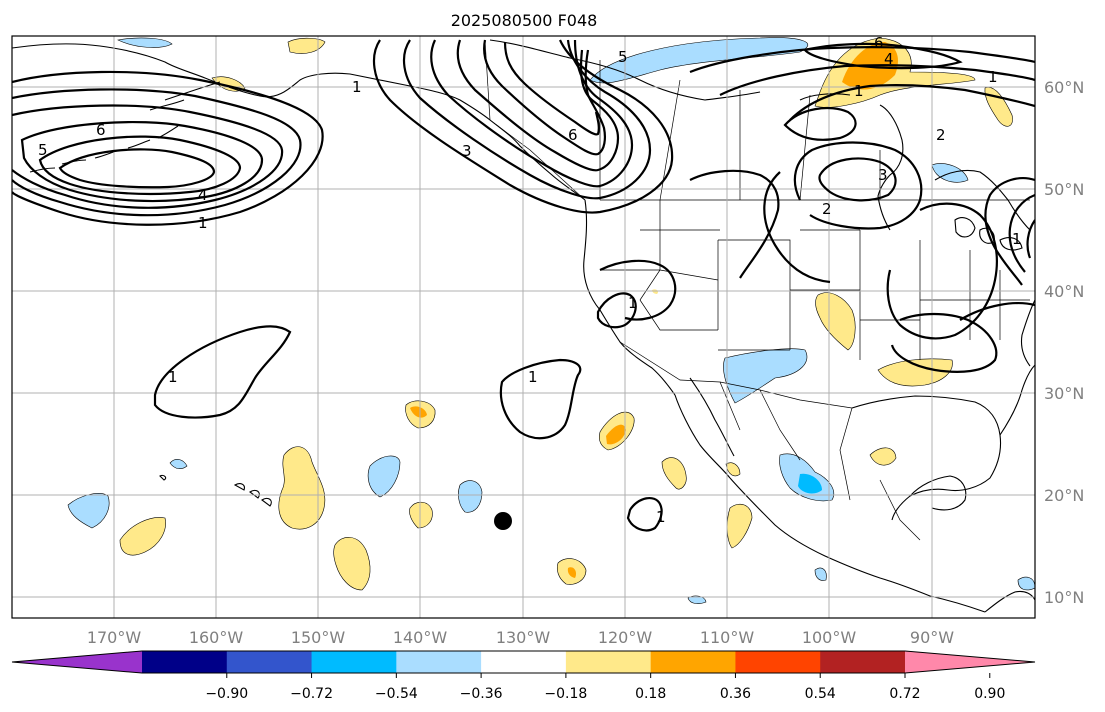  Describe the element at coordinates (970, 662) in the screenshot. I see `colorbar-extend-high` at that location.